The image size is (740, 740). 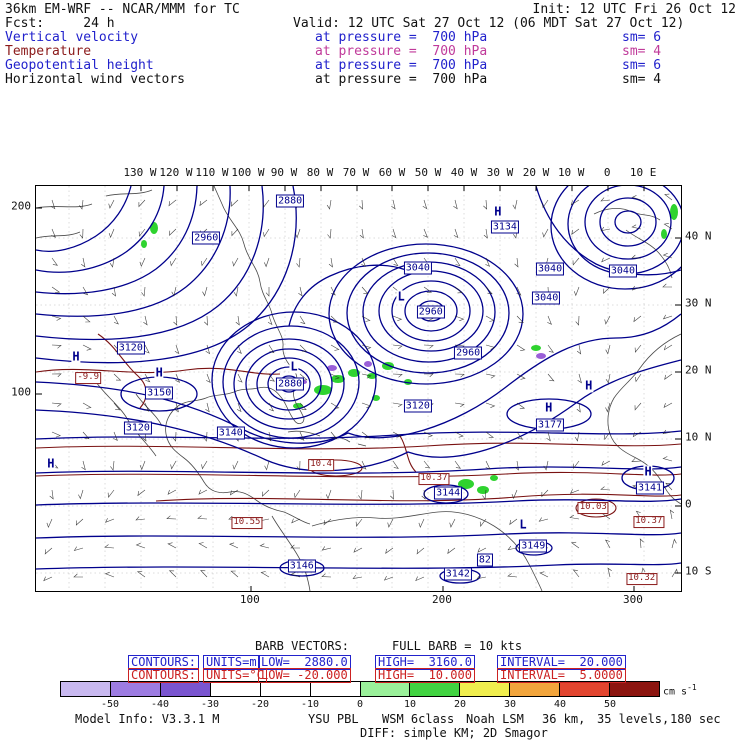 I want to click on lat-tick-label: 10 S, so click(x=698, y=571).